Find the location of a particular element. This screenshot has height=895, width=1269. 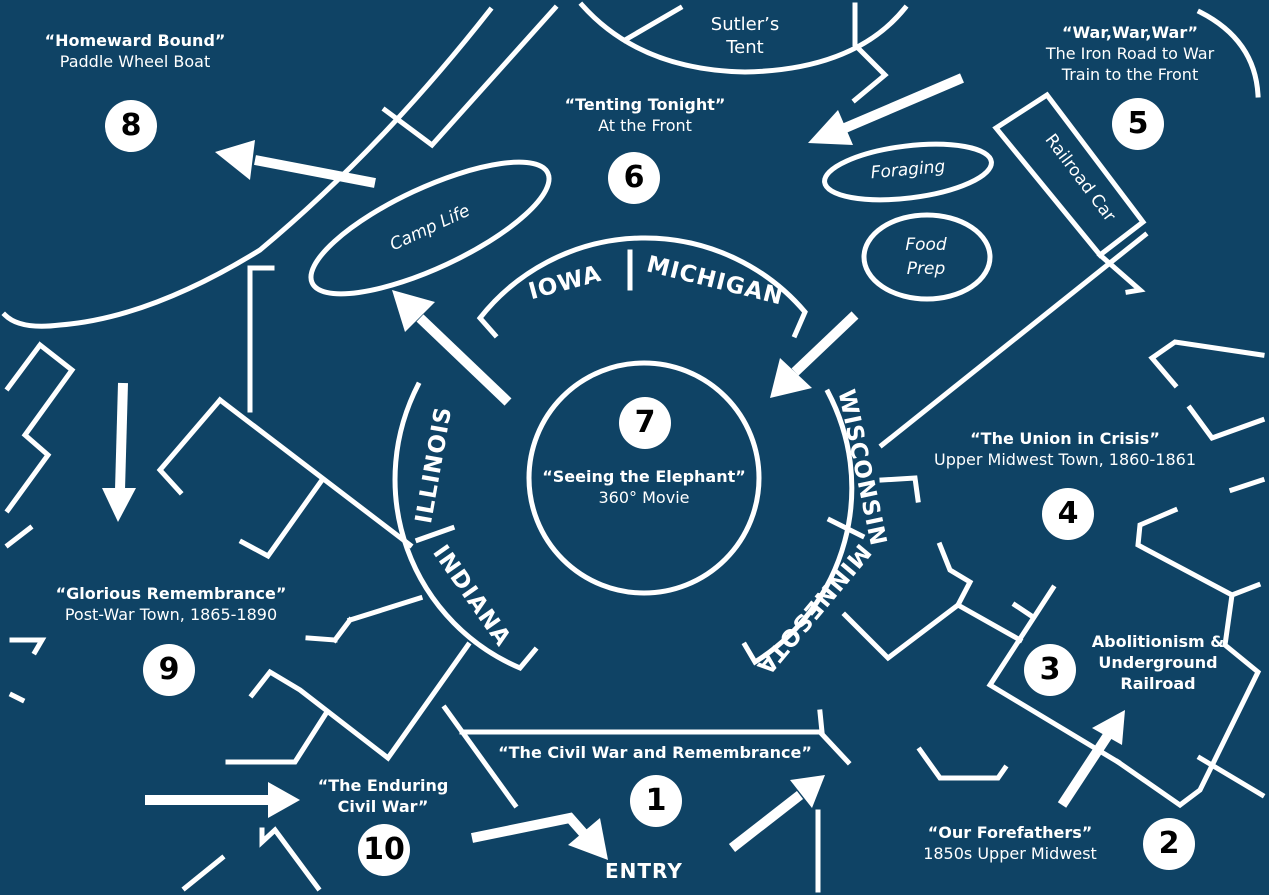

food-prep-label: Food Prep is located at coordinates (926, 257).